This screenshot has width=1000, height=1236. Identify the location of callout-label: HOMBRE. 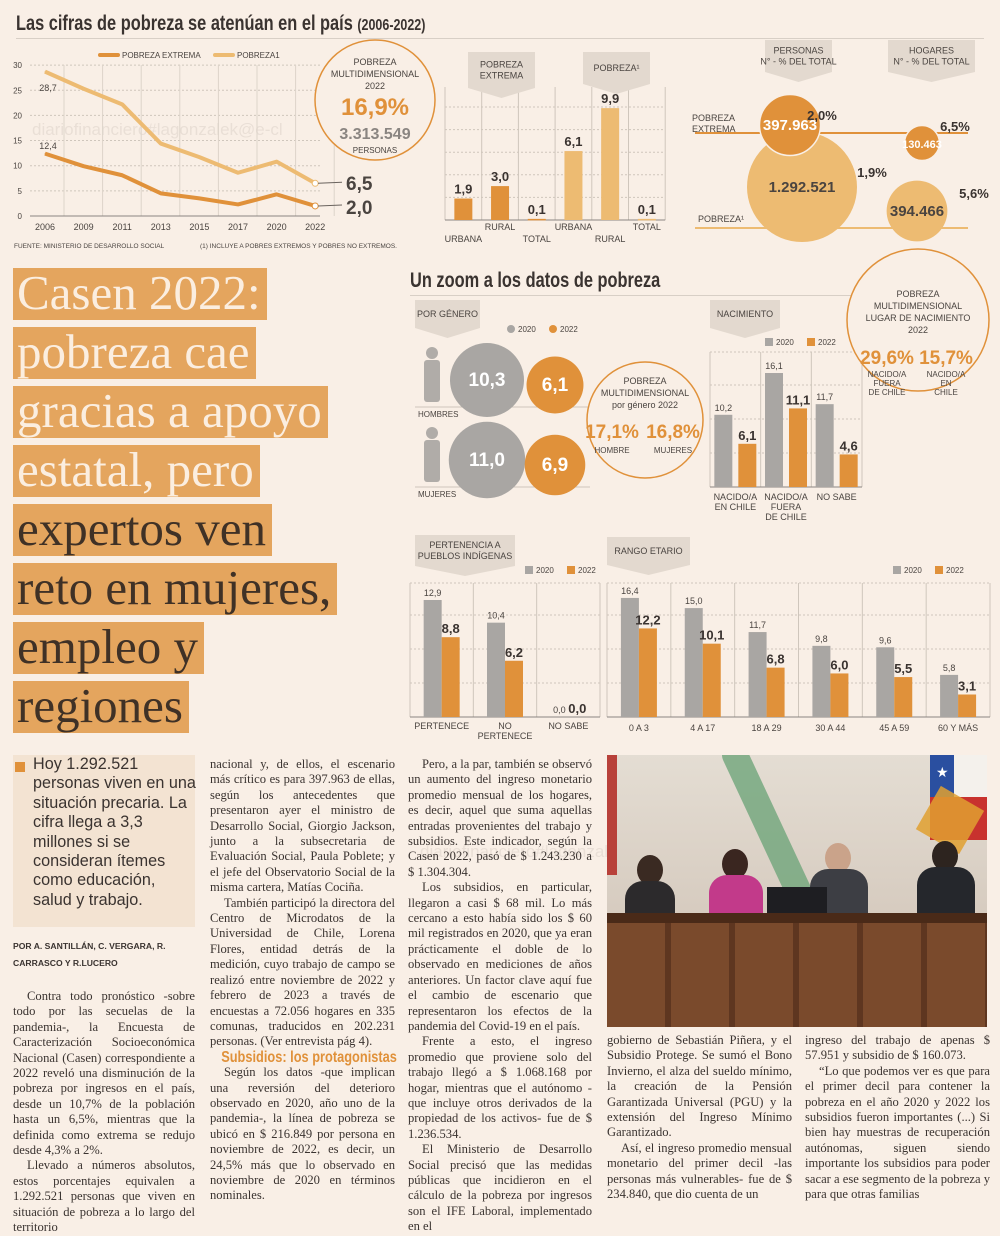
(611, 450).